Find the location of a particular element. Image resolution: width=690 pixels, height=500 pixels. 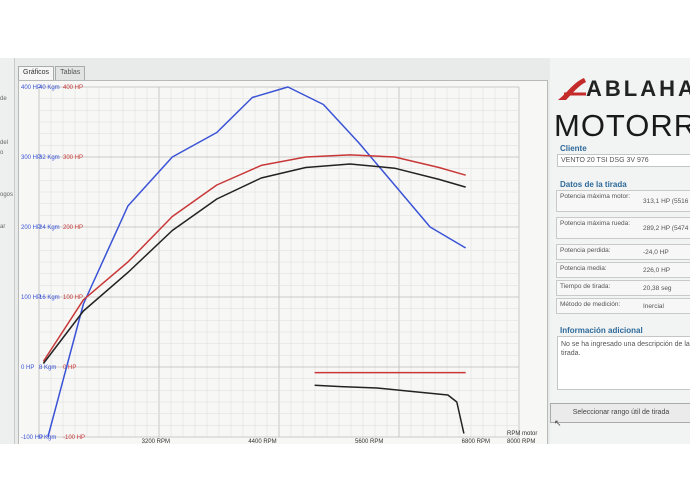

row-value: 289,2 HP (5474 is located at coordinates (666, 228).